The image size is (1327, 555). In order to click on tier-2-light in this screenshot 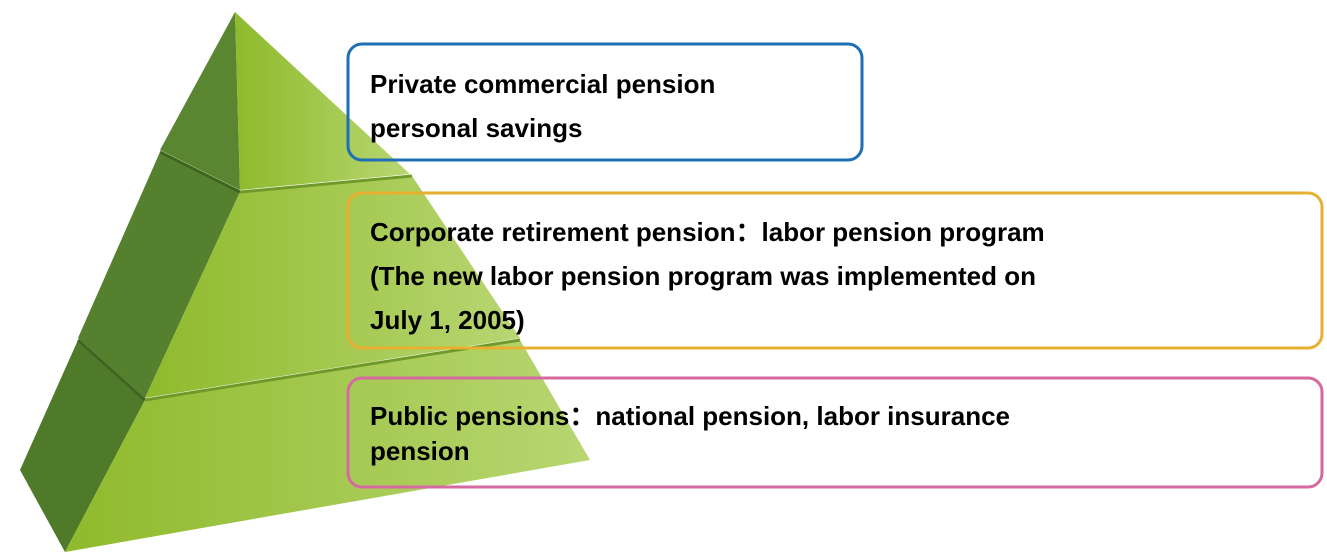, I will do `click(332, 287)`.